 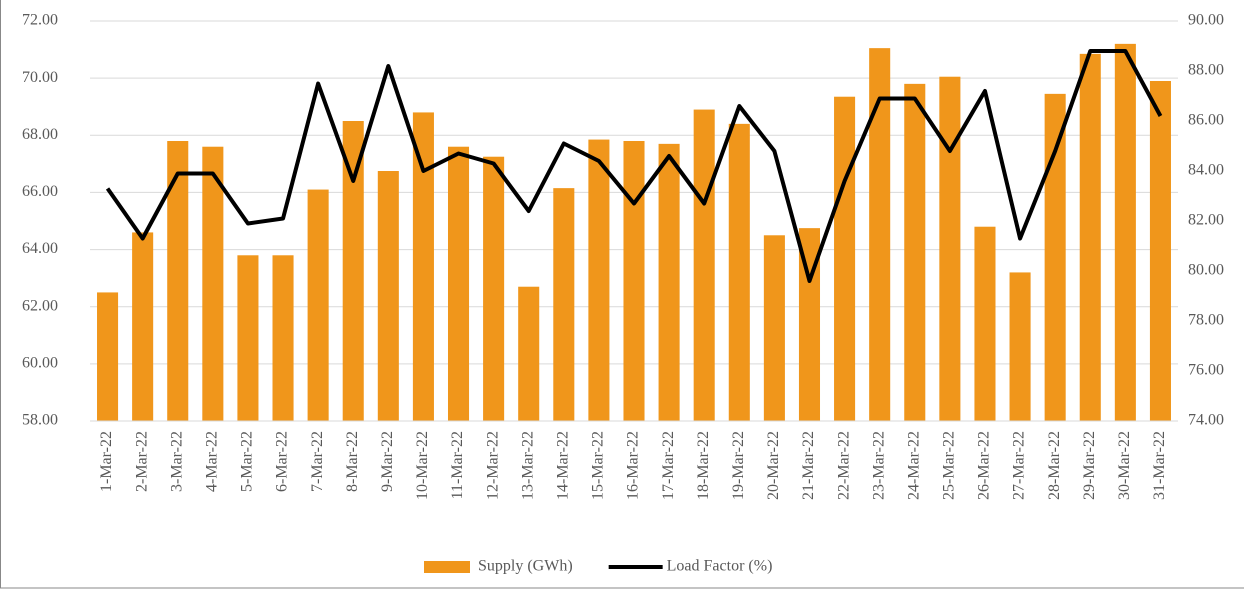 What do you see at coordinates (1206, 320) in the screenshot?
I see `y2-tick-label: 78.00` at bounding box center [1206, 320].